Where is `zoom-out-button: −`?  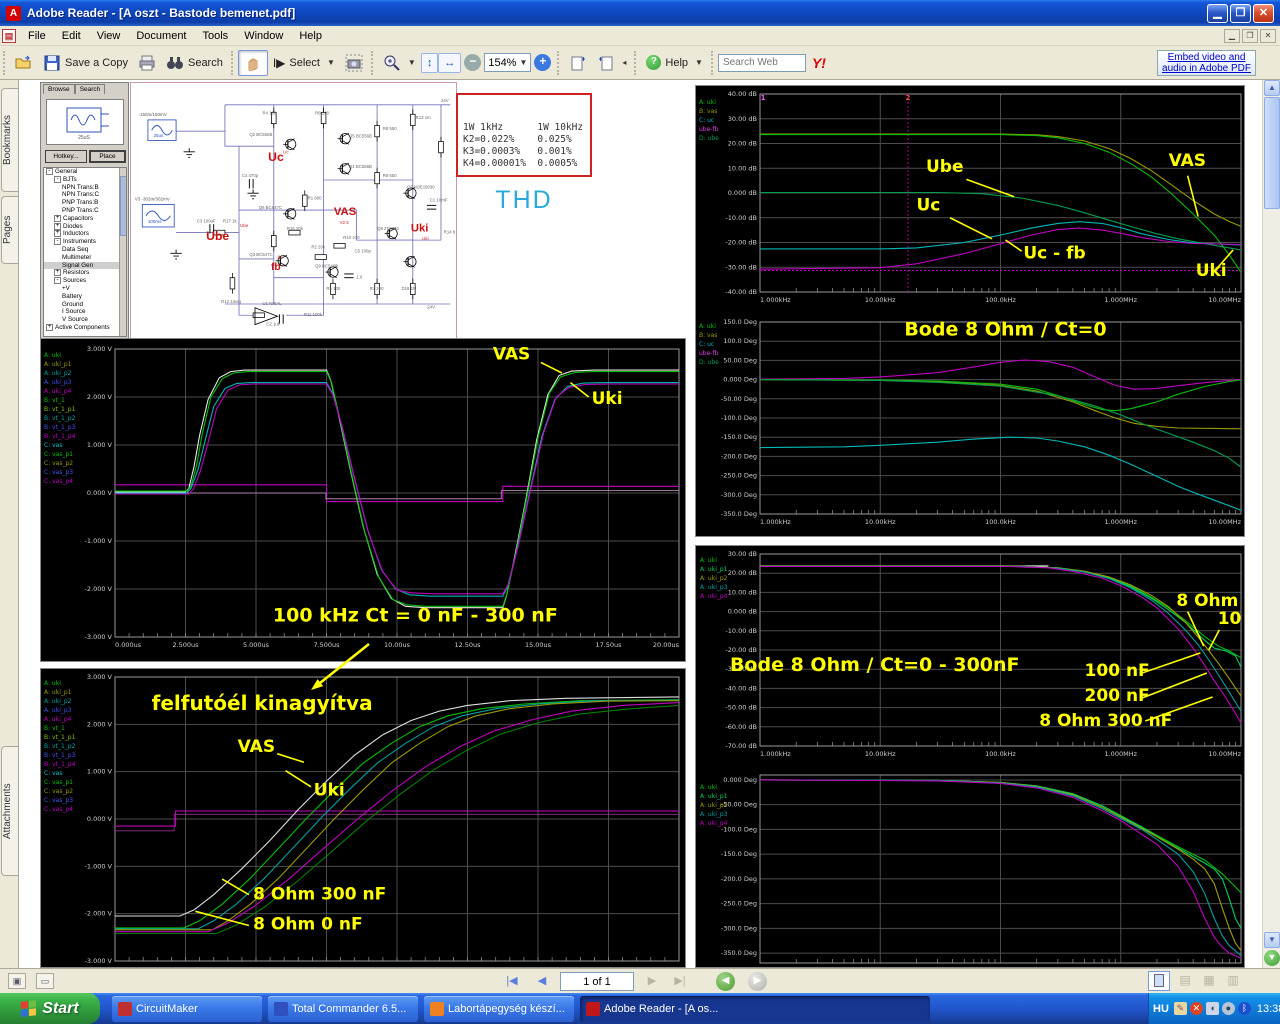 zoom-out-button: − is located at coordinates (473, 62).